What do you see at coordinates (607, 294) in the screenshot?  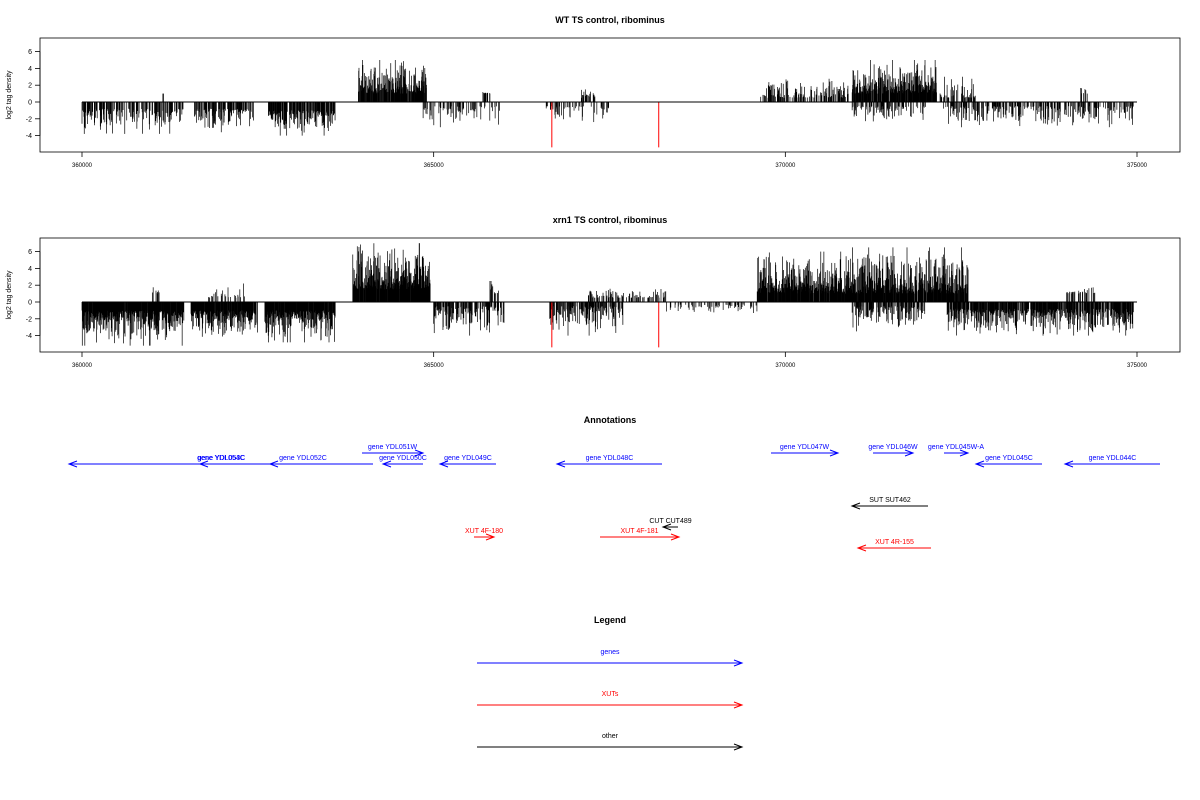 I see `coverage-bars-xrn1` at bounding box center [607, 294].